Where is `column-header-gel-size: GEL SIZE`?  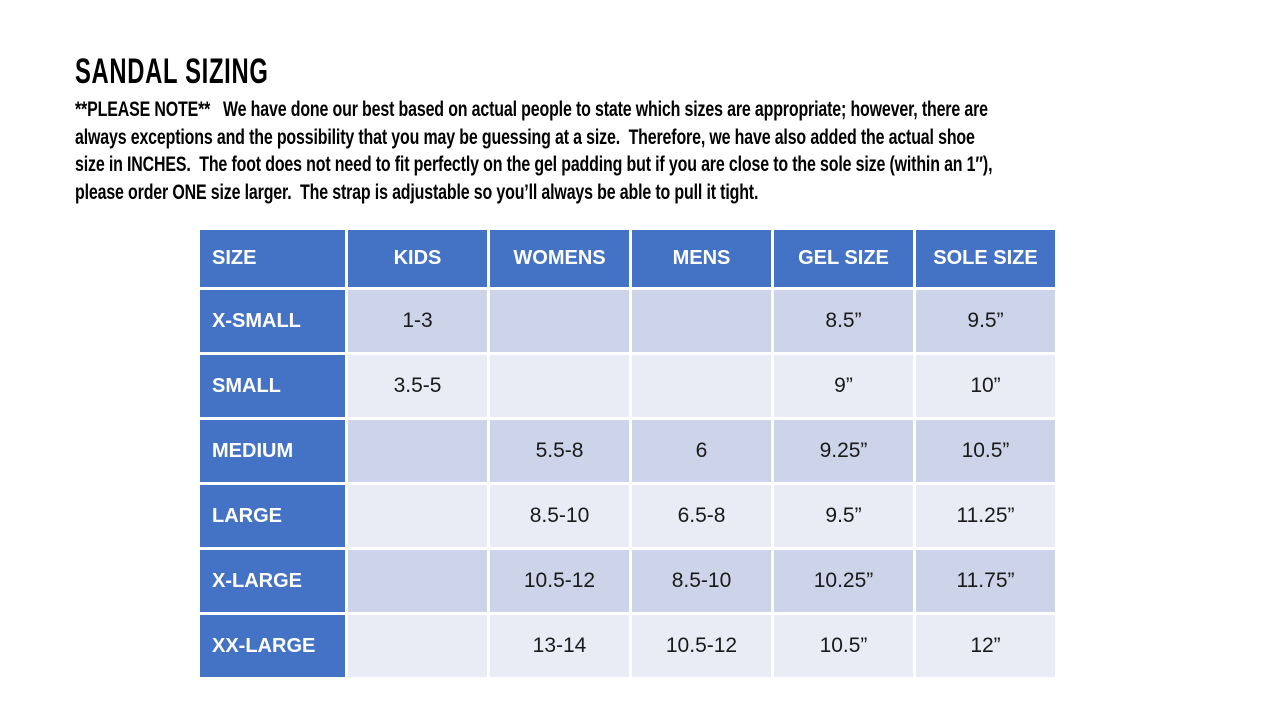
column-header-gel-size: GEL SIZE is located at coordinates (843, 258).